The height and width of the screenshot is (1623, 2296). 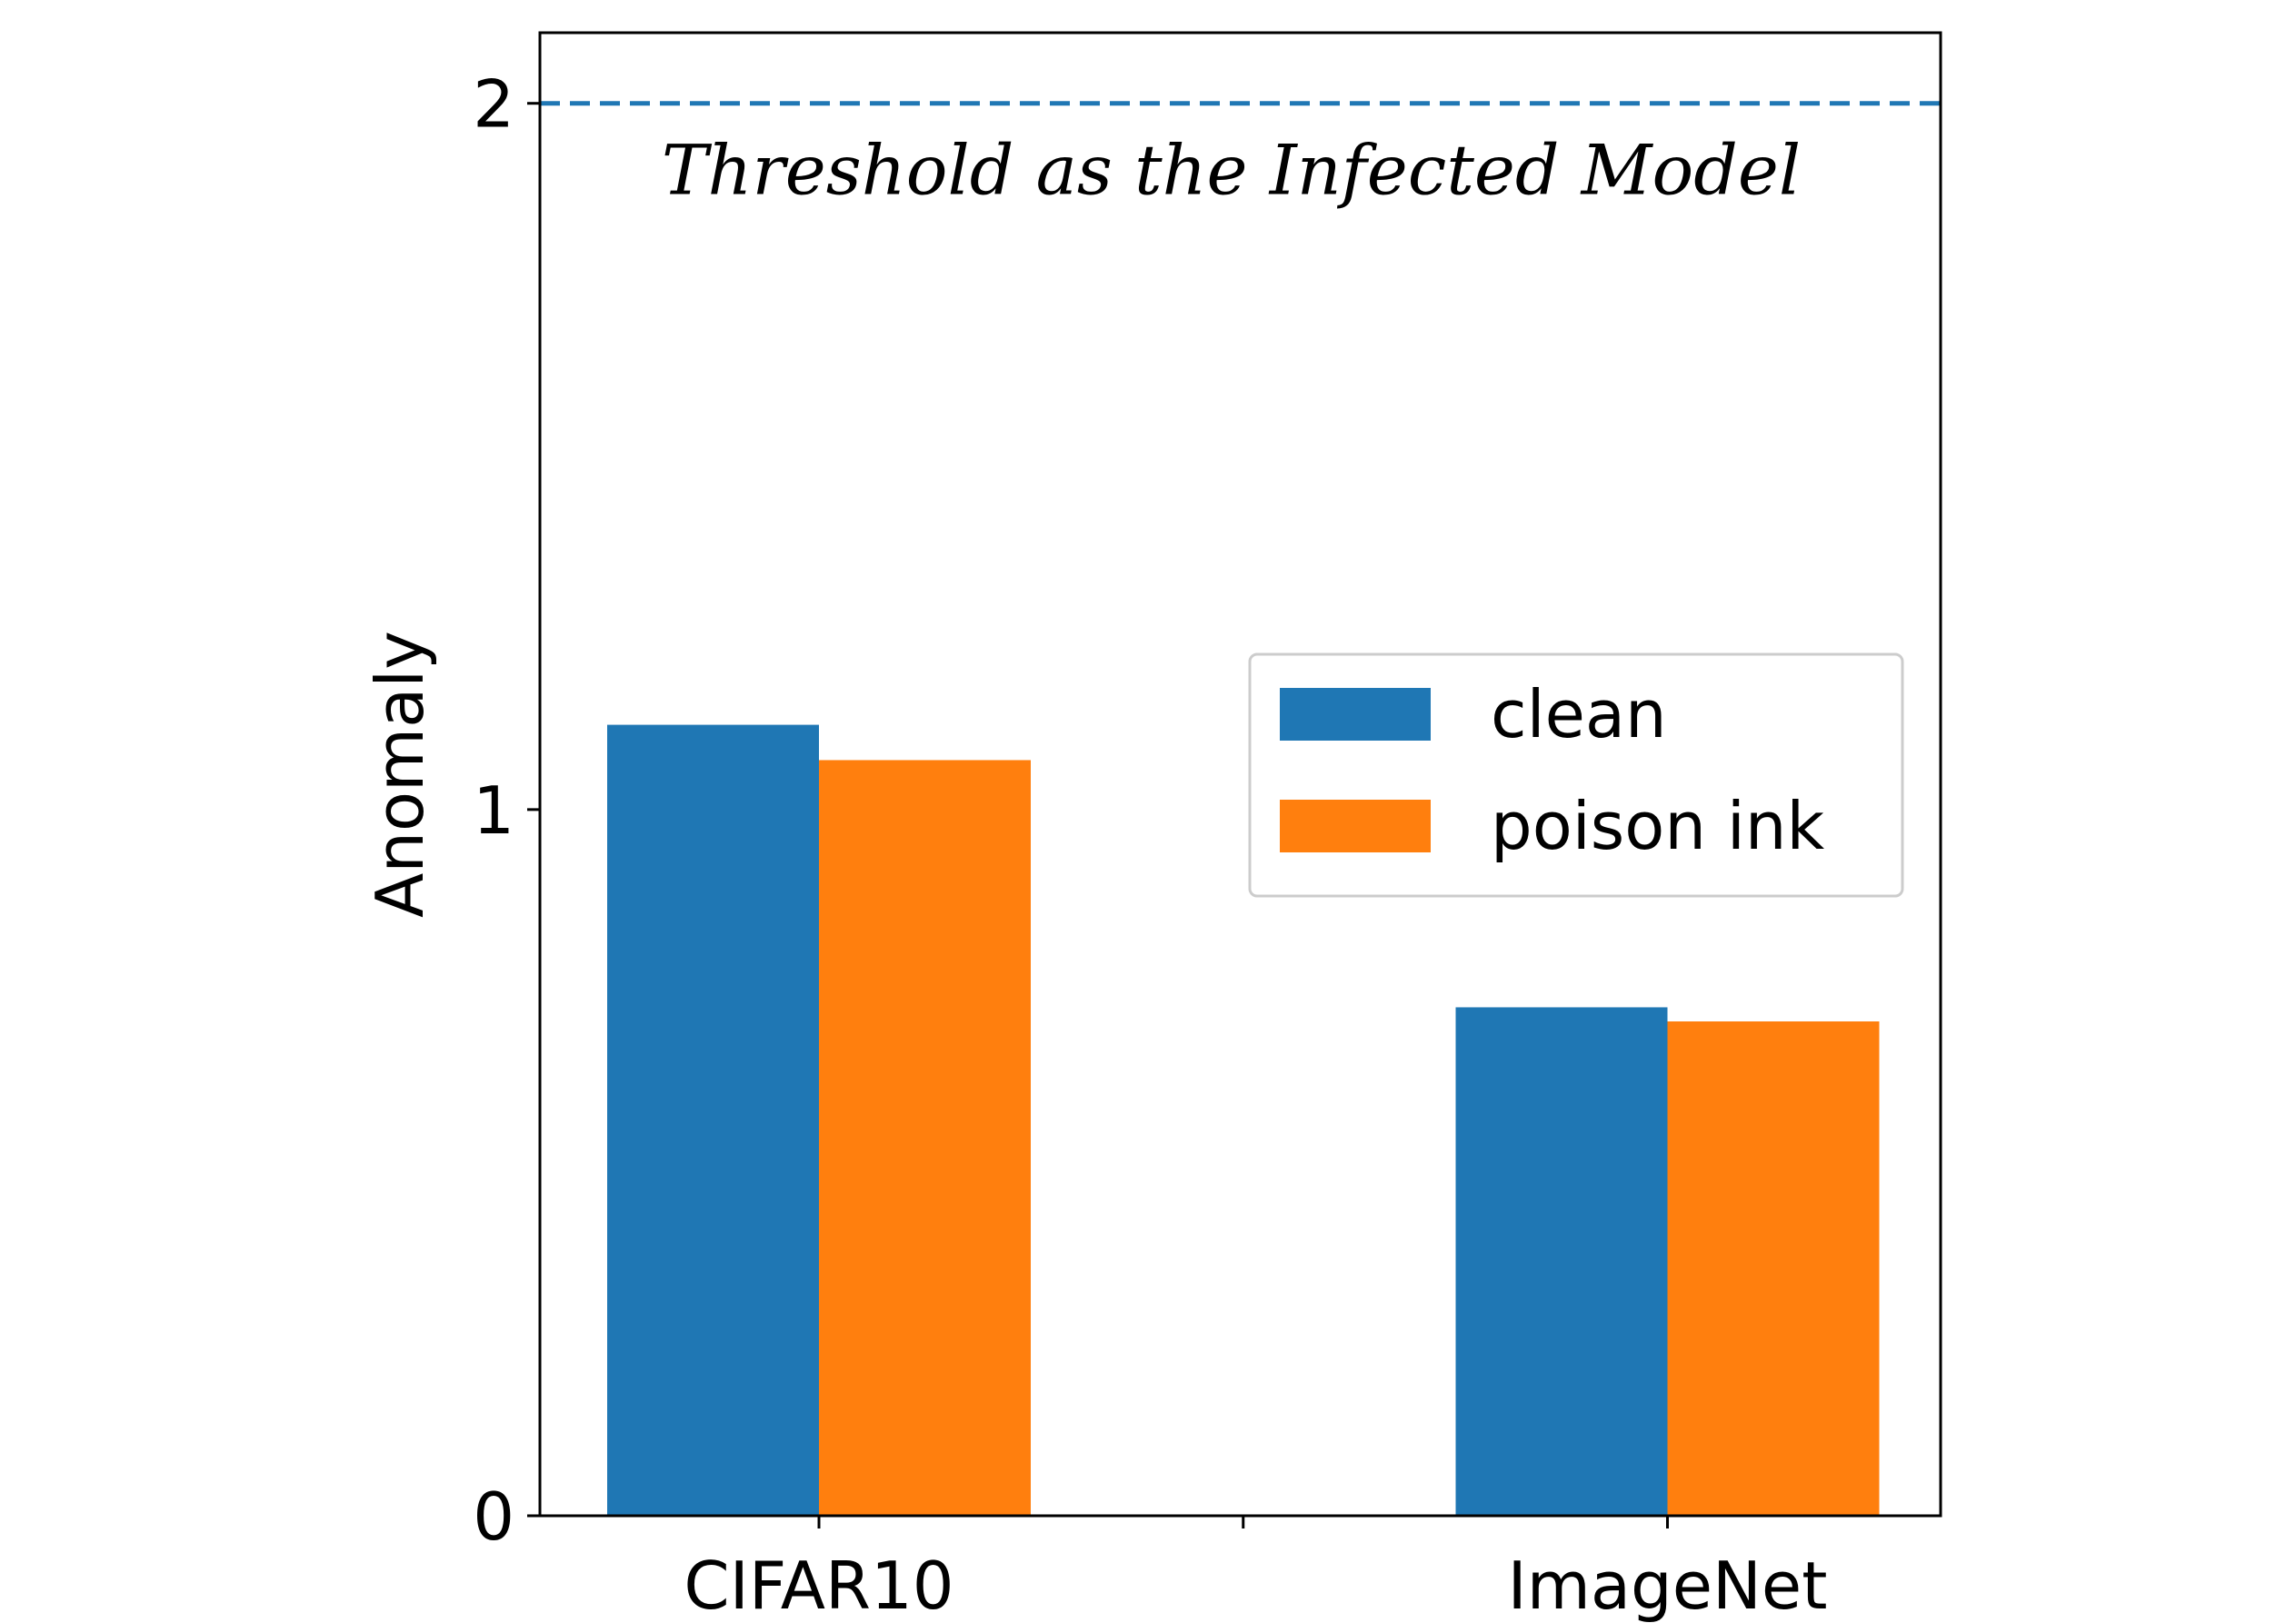 I want to click on x-tick-label-imagenet: ImageNet, so click(x=1668, y=1586).